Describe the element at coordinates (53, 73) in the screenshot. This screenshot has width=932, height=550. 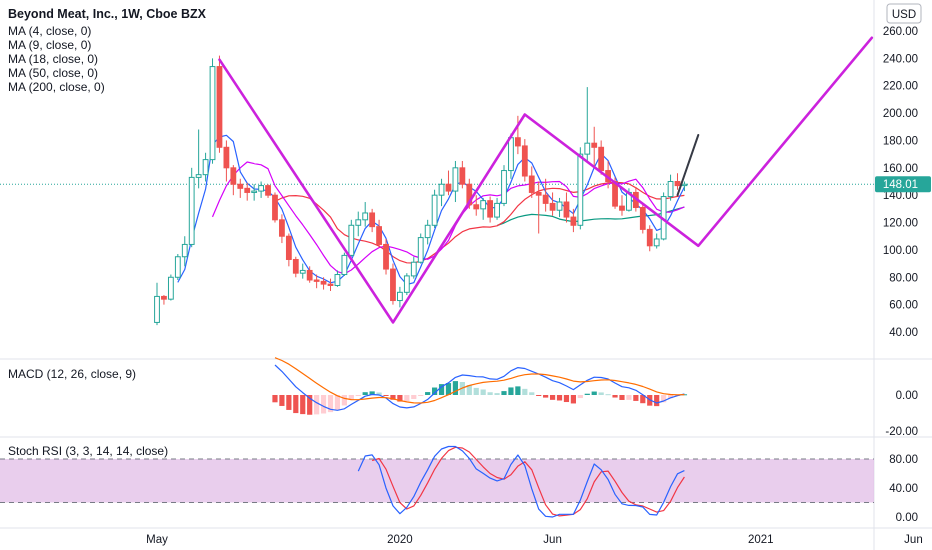
I see `indicator-ma50: MA (50, close, 0)` at that location.